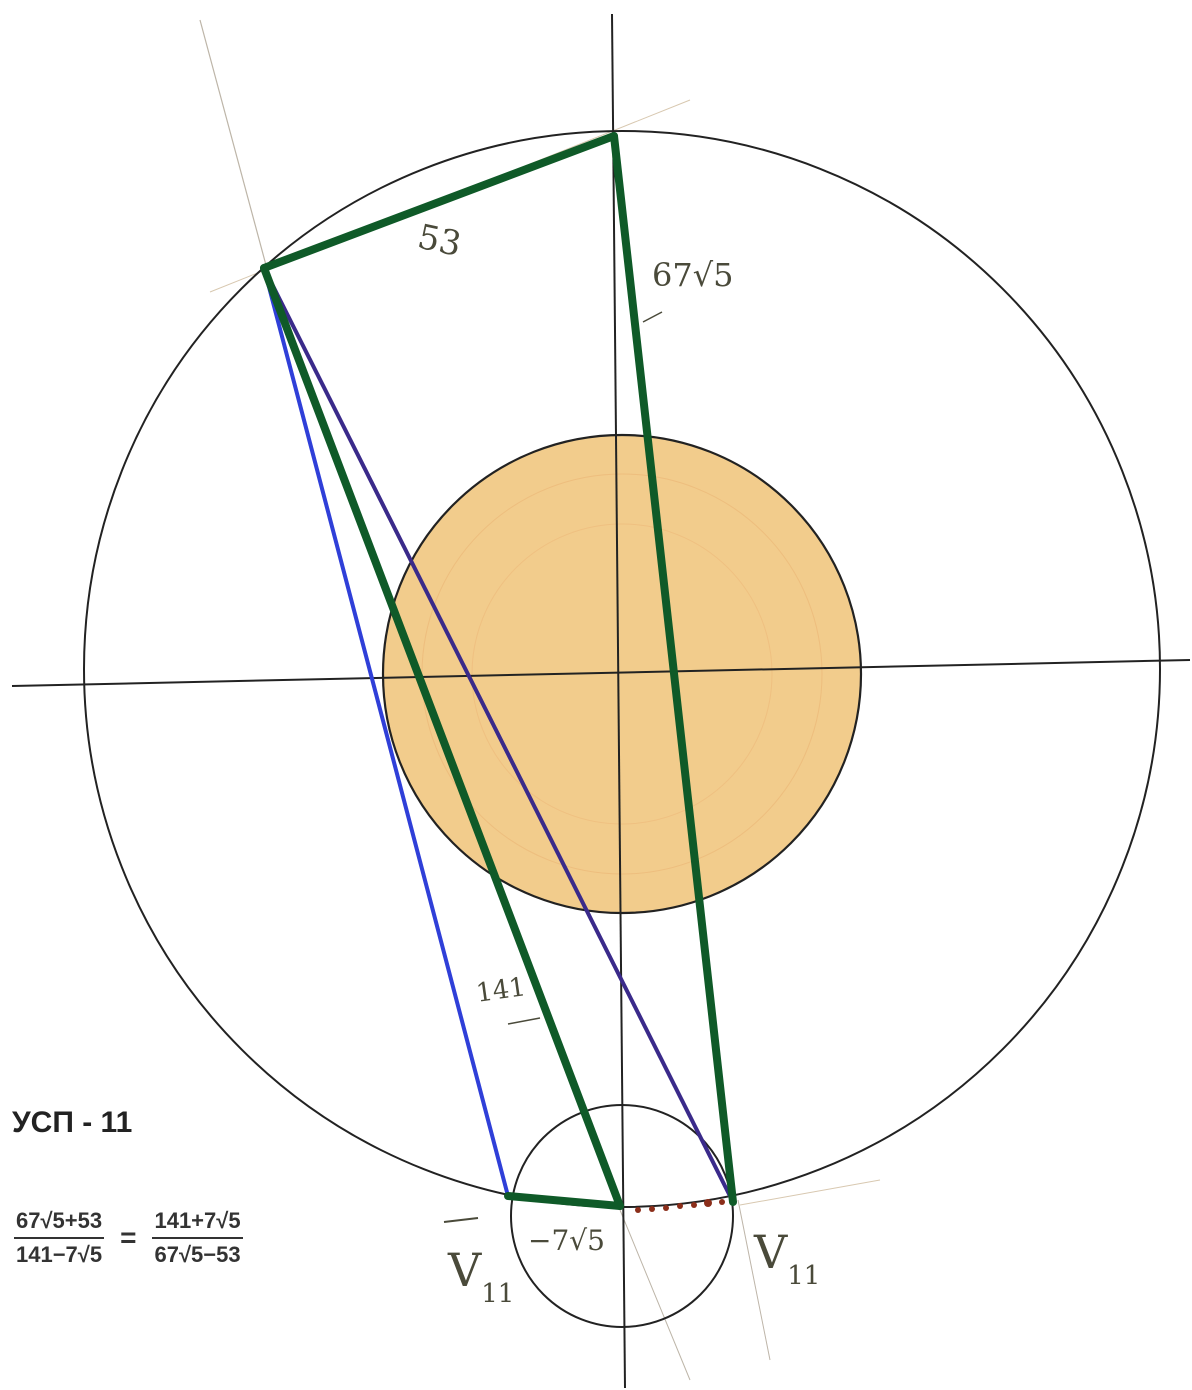 This screenshot has height=1390, width=1192. I want to click on label-141: 141, so click(500, 990).